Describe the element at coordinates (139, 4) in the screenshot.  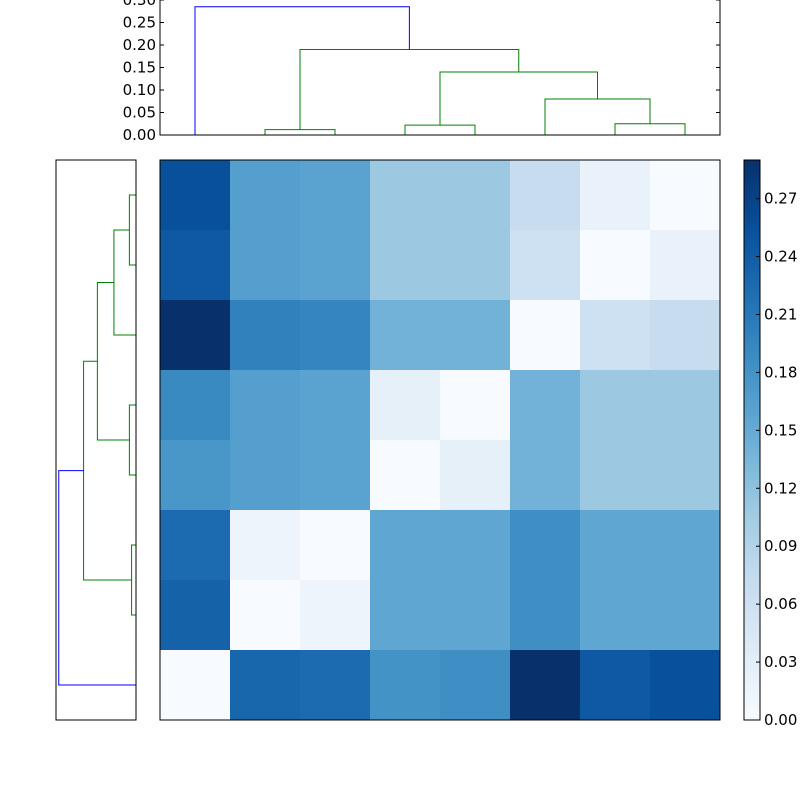
I see `top-dendrogram-tick-label: 0.30` at that location.